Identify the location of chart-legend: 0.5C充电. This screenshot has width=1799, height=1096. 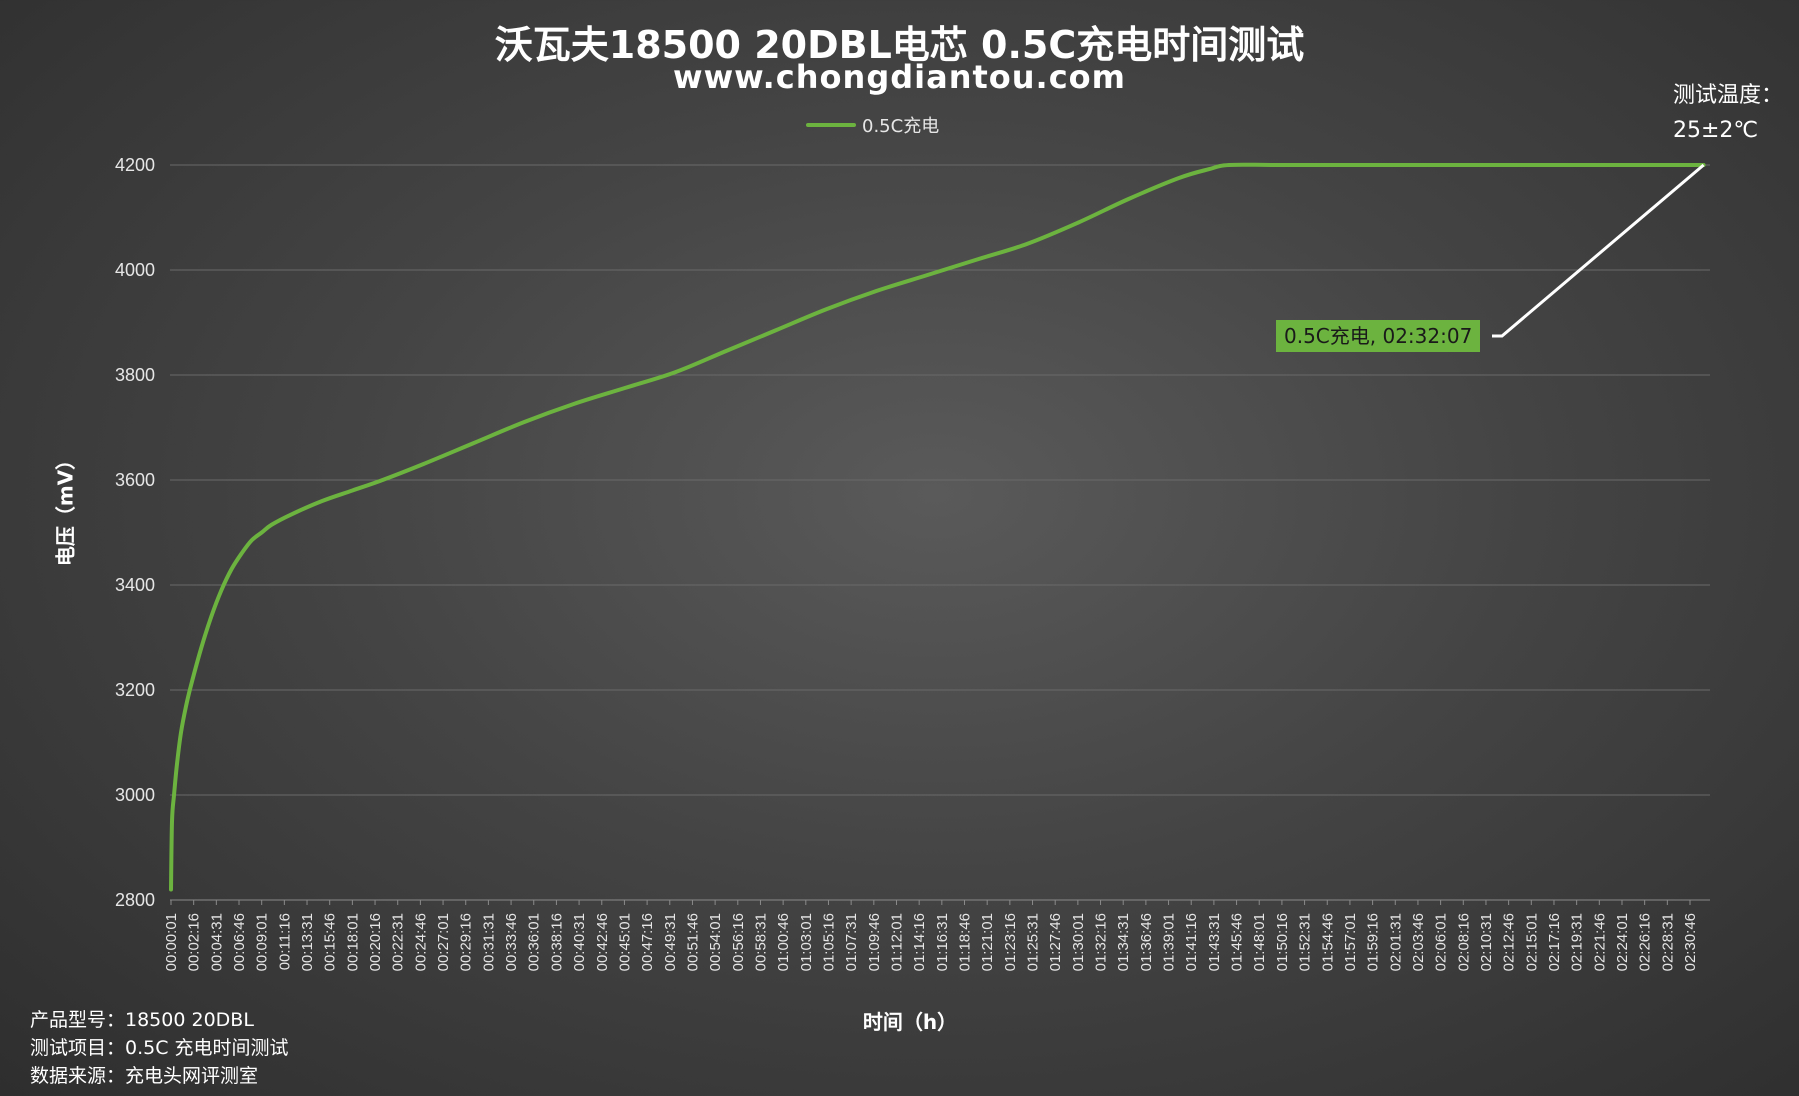
(872, 125).